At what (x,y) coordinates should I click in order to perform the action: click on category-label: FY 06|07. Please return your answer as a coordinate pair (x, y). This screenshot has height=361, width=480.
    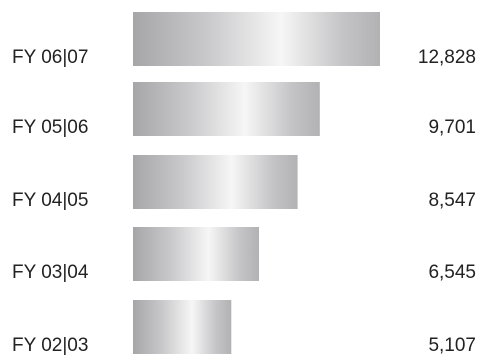
    Looking at the image, I should click on (50, 57).